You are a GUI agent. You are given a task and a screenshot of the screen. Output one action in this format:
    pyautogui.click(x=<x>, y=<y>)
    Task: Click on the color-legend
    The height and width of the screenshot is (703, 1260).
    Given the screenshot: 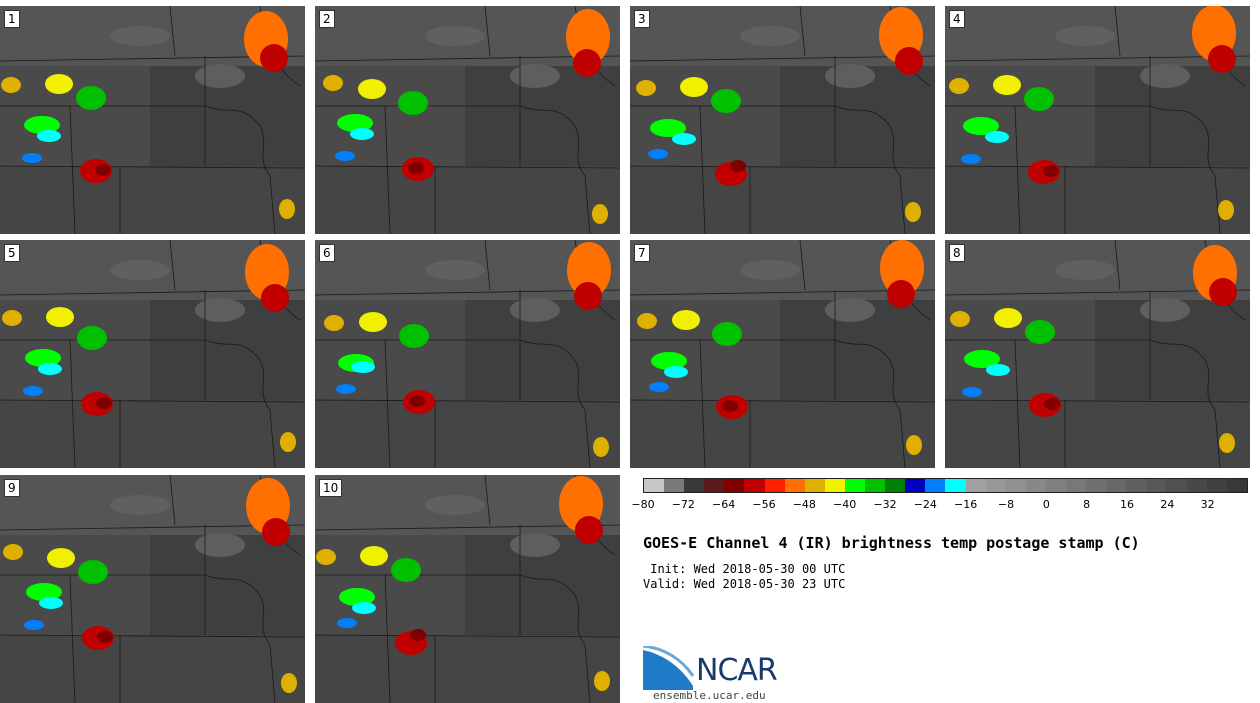 What is the action you would take?
    pyautogui.click(x=945, y=485)
    